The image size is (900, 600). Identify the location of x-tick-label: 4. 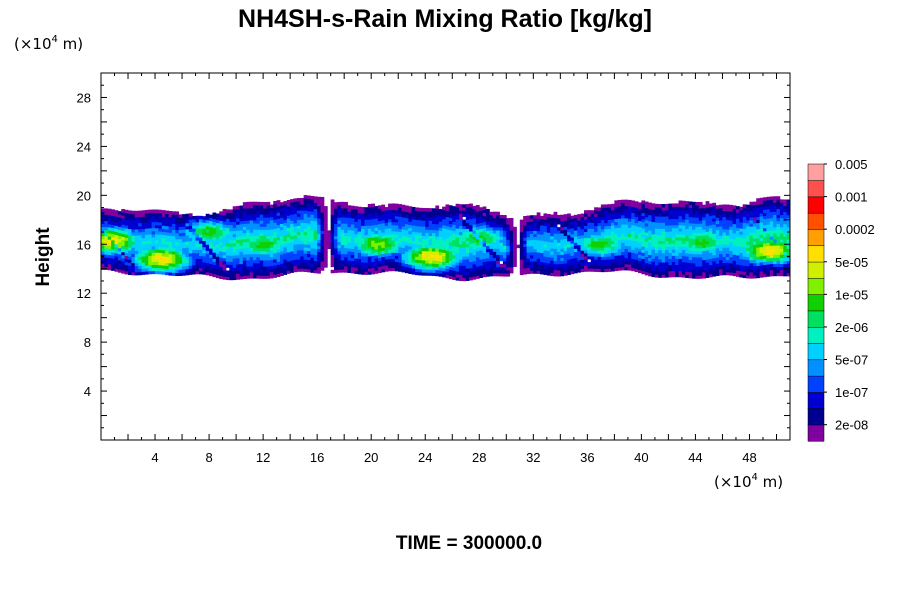
(154, 457).